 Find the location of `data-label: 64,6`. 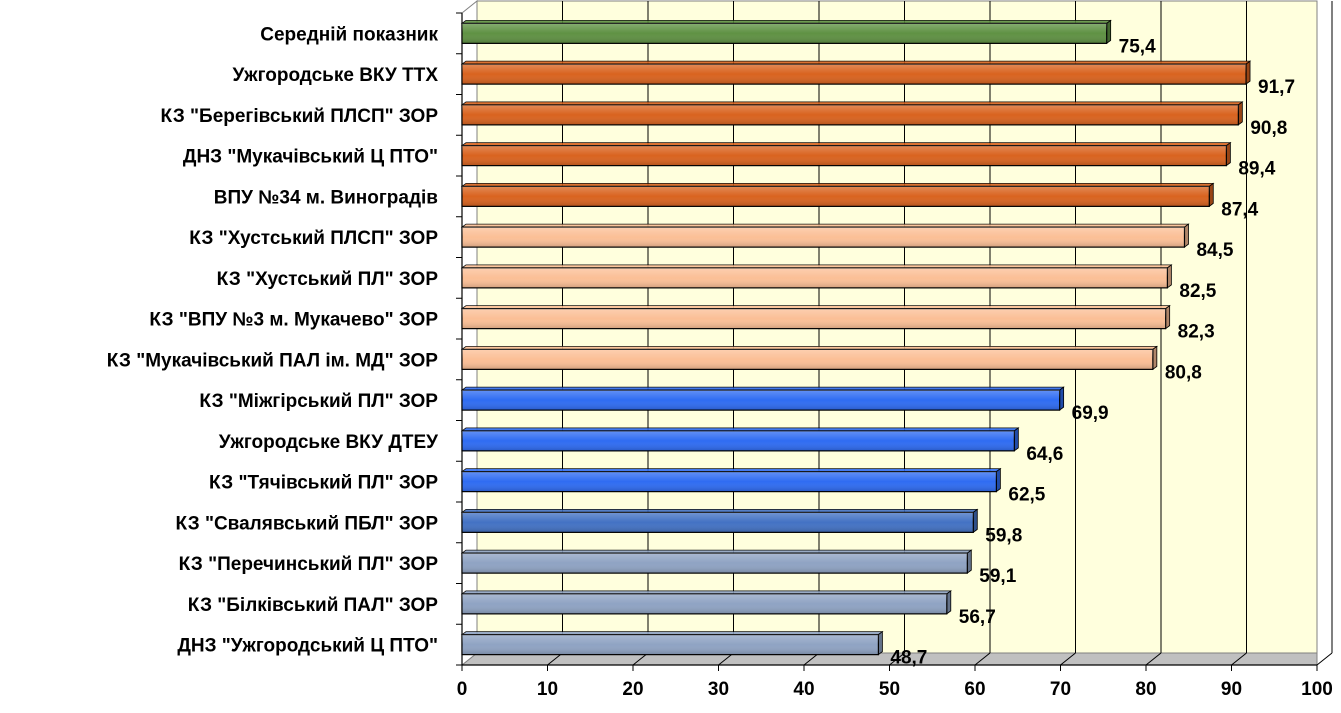

data-label: 64,6 is located at coordinates (1044, 454).